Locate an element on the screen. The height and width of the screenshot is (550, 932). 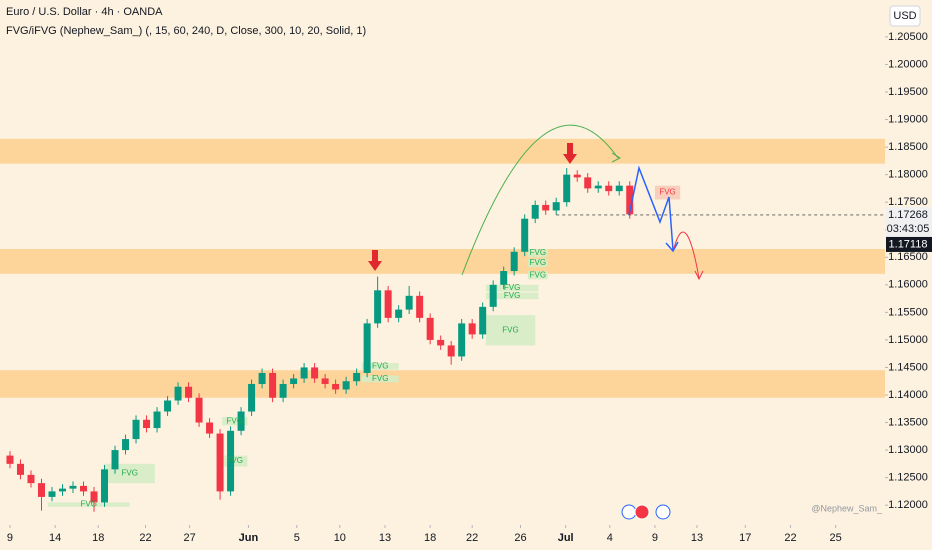
countdown: 03:43:05 is located at coordinates (908, 229).